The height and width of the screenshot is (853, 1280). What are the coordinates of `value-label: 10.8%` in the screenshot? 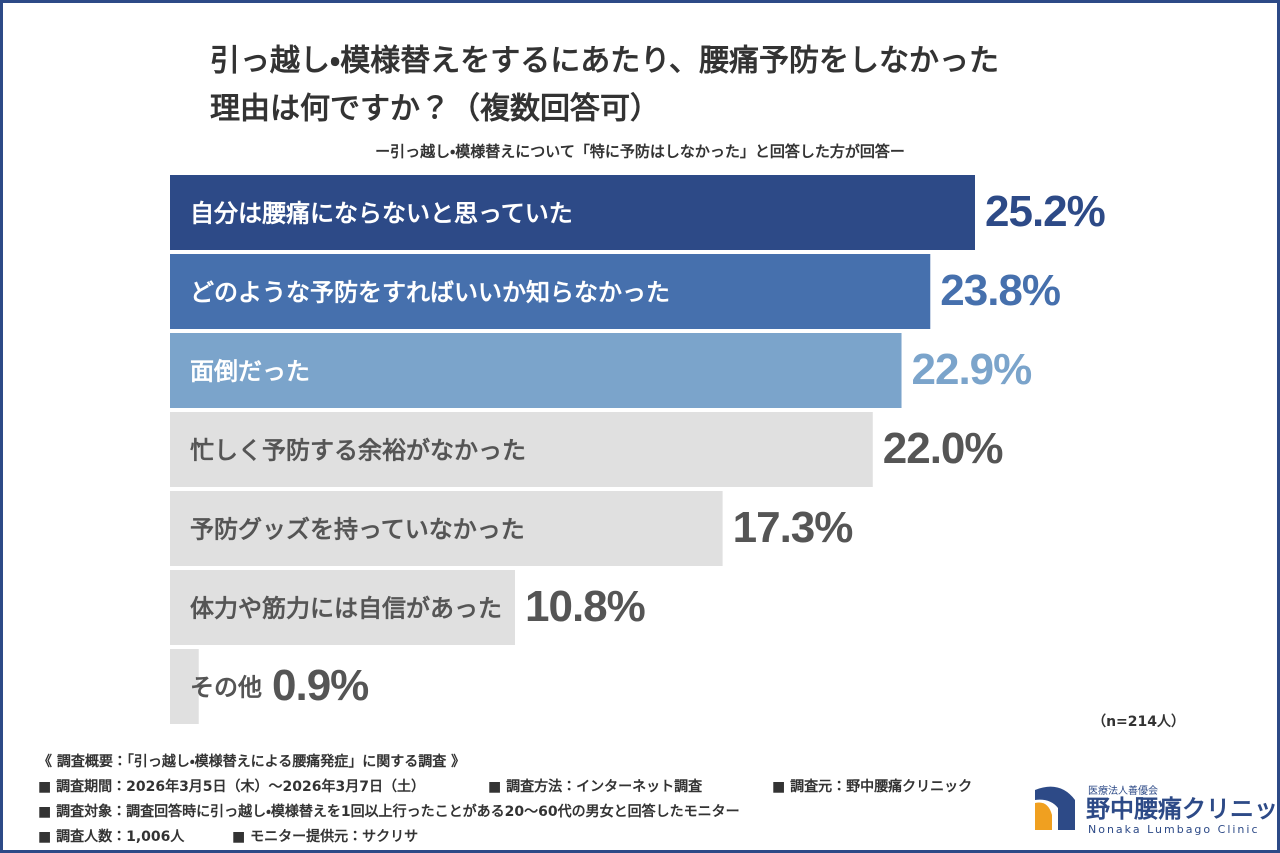 It's located at (585, 606).